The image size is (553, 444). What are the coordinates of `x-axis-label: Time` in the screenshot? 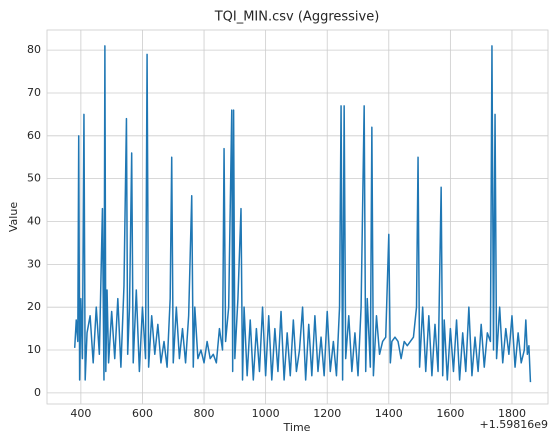 It's located at (297, 427).